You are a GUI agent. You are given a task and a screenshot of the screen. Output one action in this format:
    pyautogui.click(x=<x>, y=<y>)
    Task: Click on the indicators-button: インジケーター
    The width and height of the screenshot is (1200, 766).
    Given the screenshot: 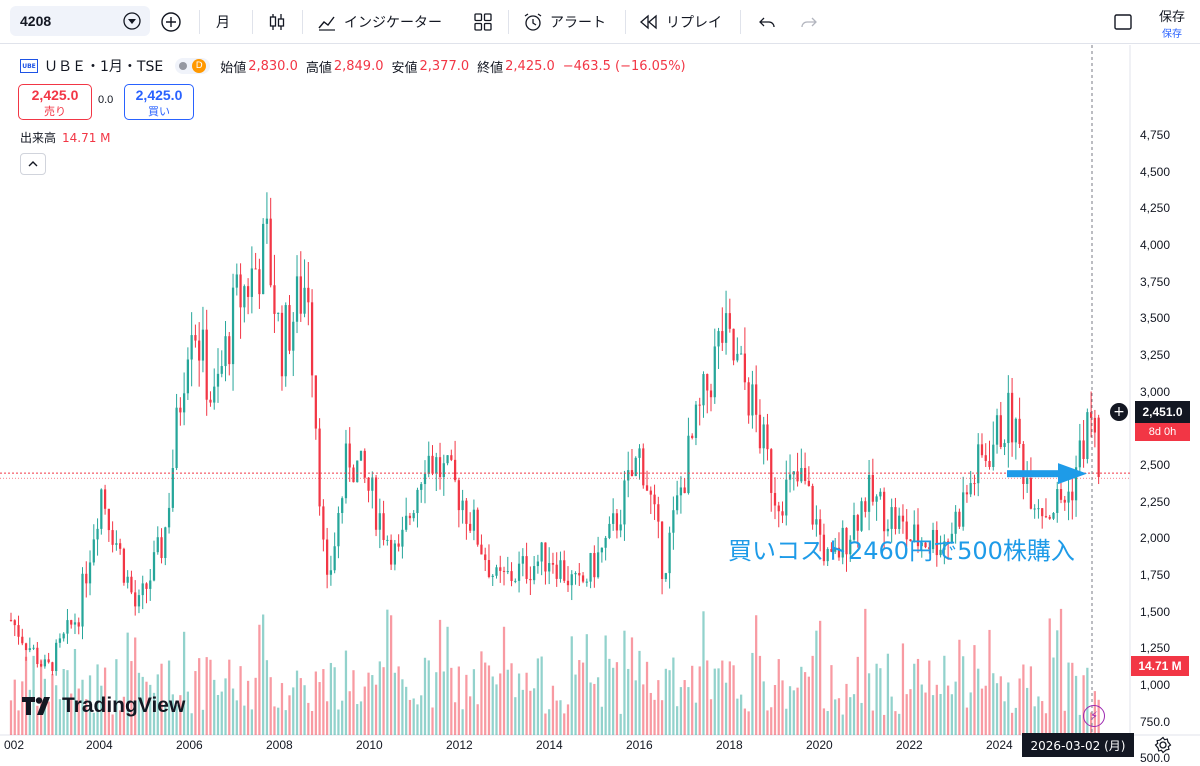 What is the action you would take?
    pyautogui.click(x=379, y=22)
    